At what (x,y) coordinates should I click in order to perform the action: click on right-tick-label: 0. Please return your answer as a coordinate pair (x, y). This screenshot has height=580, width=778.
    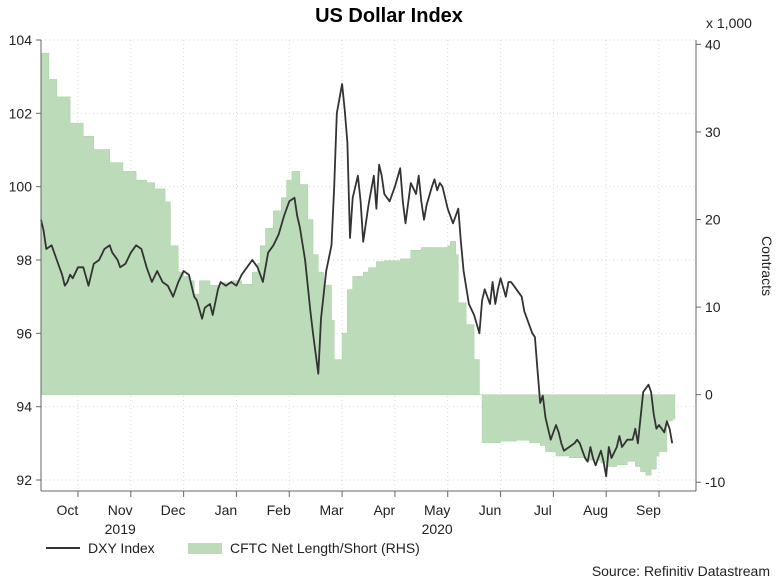
    Looking at the image, I should click on (709, 395).